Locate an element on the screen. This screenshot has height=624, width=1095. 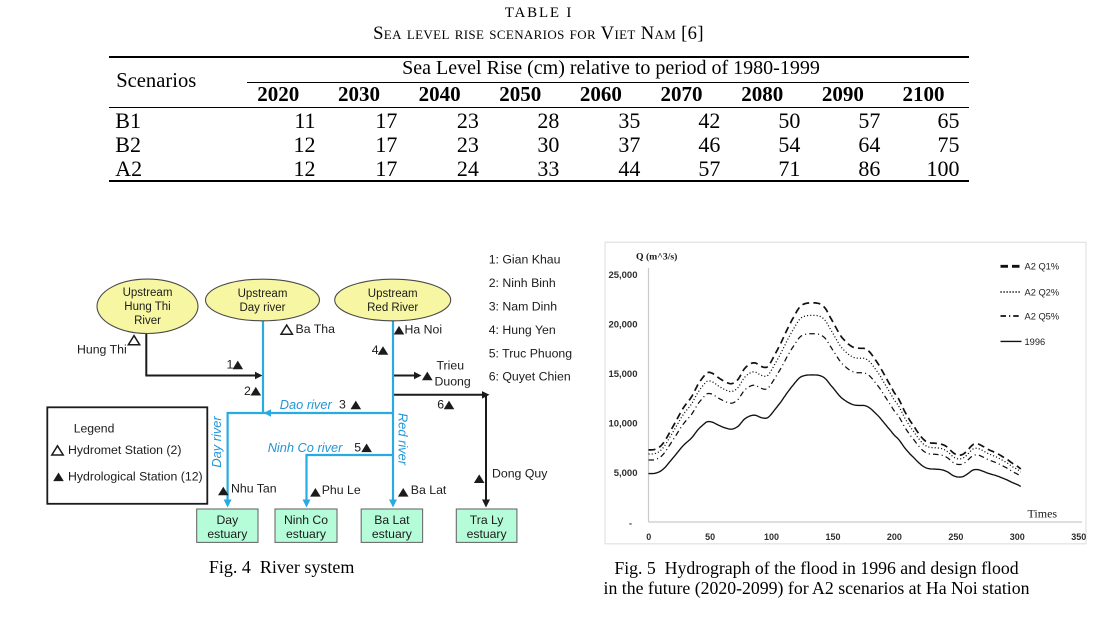
svg-text: Hydromet Station (2) is located at coordinates (124, 450).